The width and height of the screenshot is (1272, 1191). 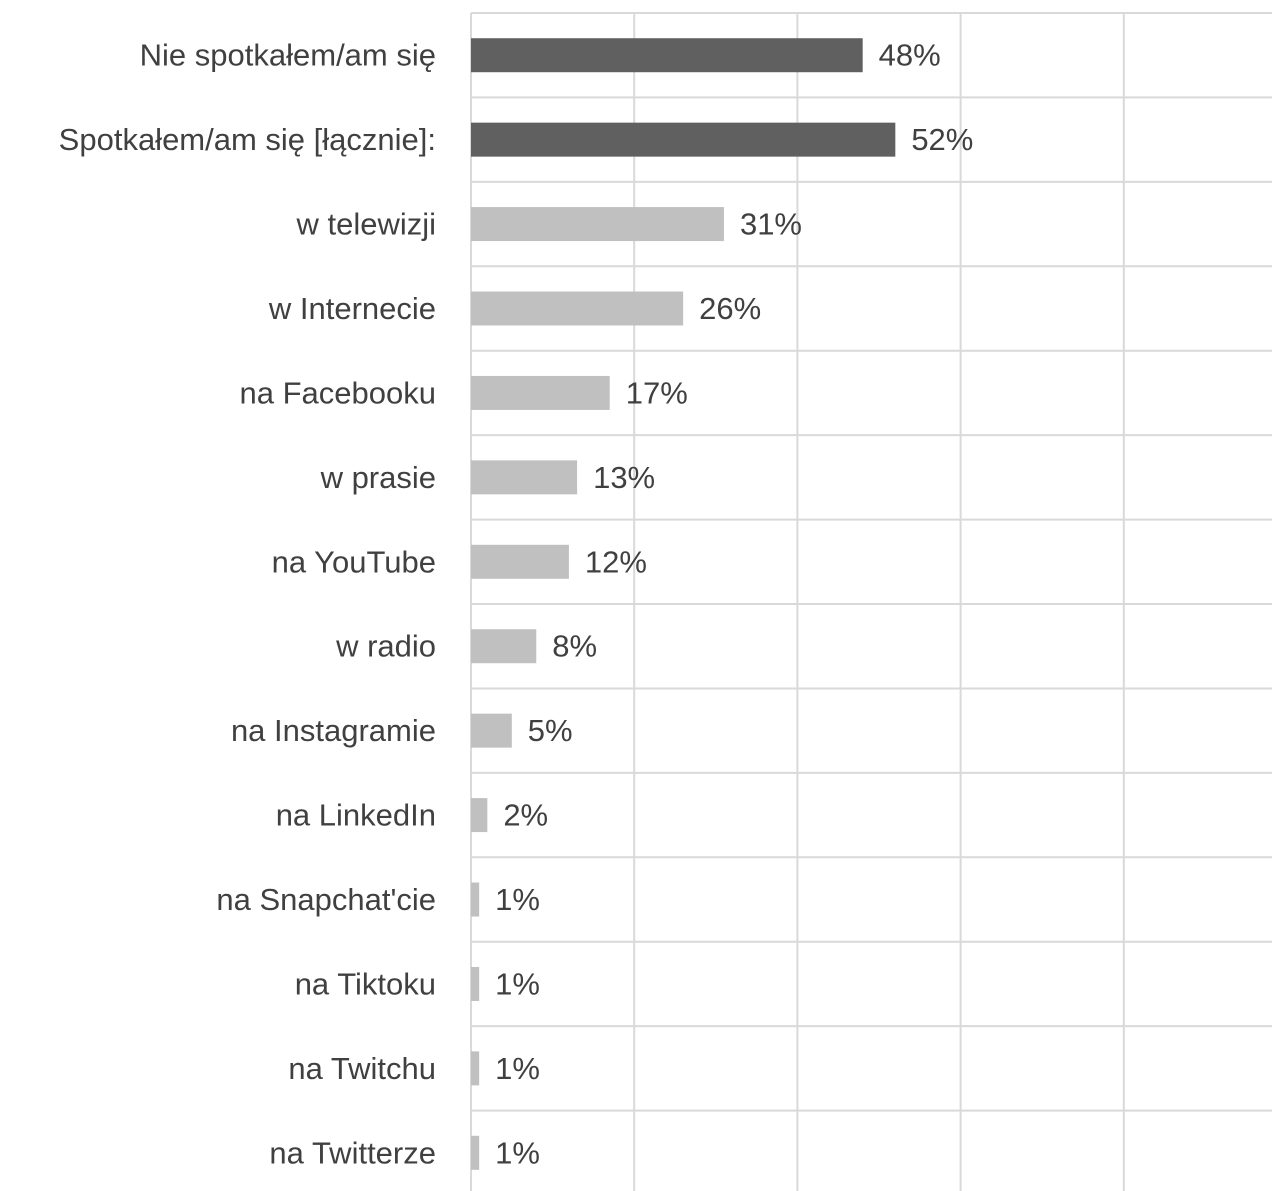 What do you see at coordinates (365, 224) in the screenshot?
I see `category-label: w telewizji` at bounding box center [365, 224].